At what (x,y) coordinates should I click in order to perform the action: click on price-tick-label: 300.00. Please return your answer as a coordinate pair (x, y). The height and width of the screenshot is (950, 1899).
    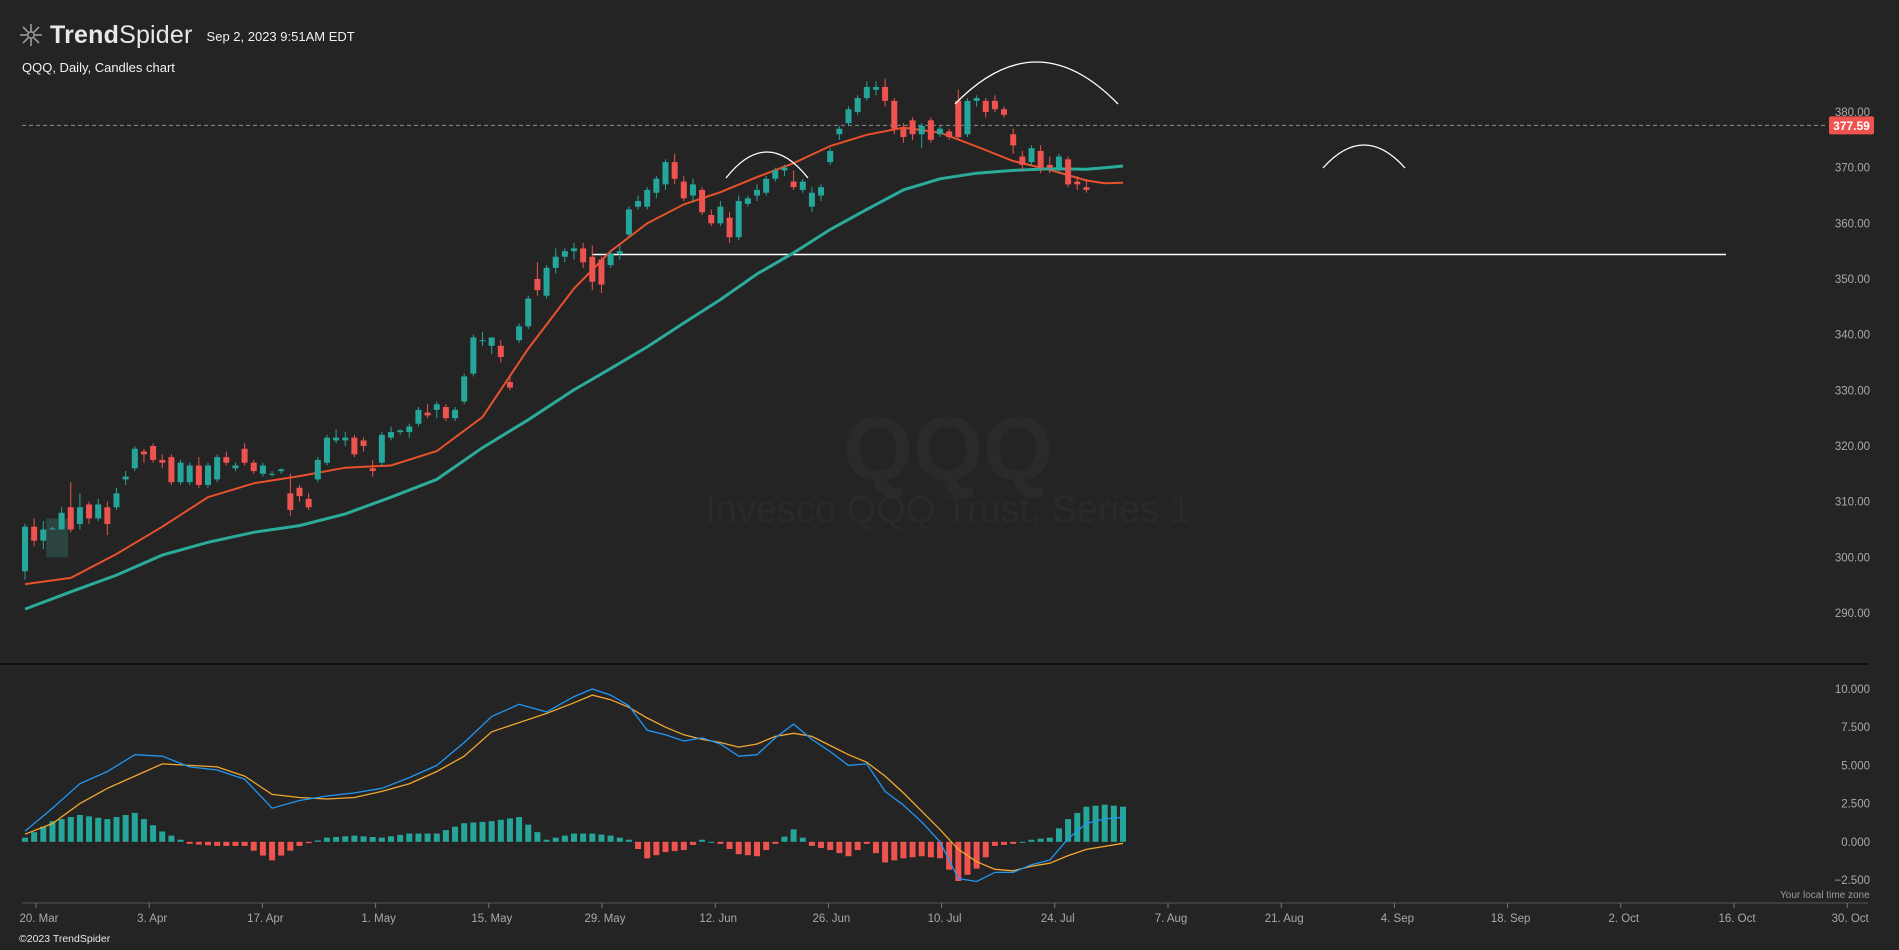
    Looking at the image, I should click on (1852, 558).